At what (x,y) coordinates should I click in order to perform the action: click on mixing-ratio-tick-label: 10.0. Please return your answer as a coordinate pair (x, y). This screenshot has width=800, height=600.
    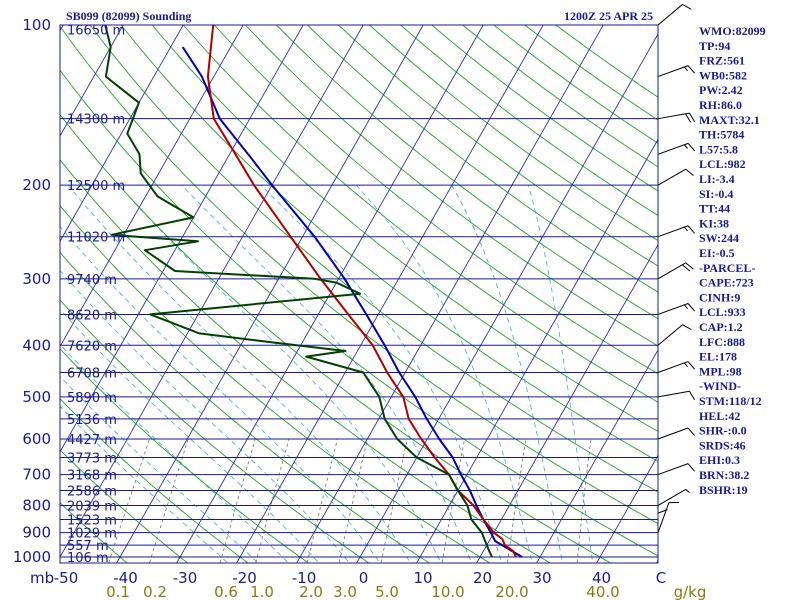
    Looking at the image, I should click on (447, 591).